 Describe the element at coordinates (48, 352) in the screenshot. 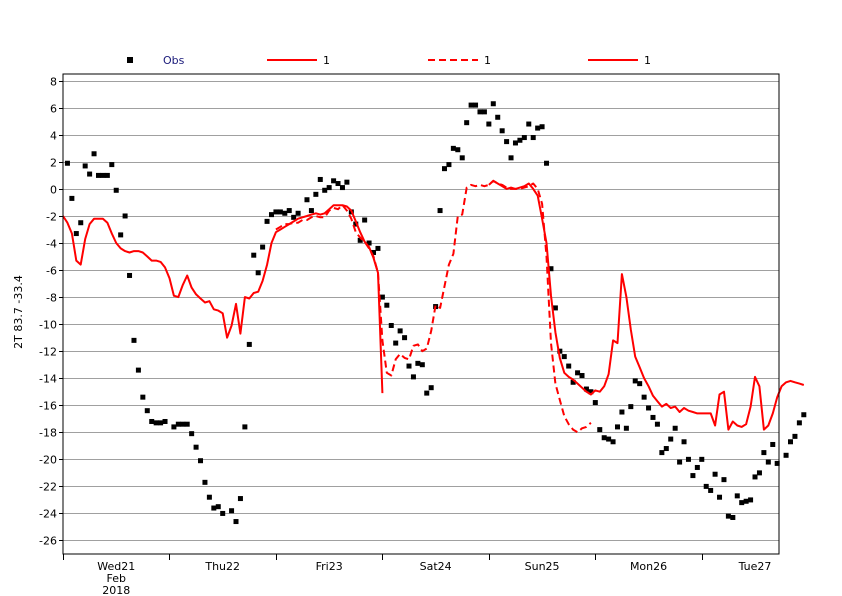

I see `y-tick-label: -12` at that location.